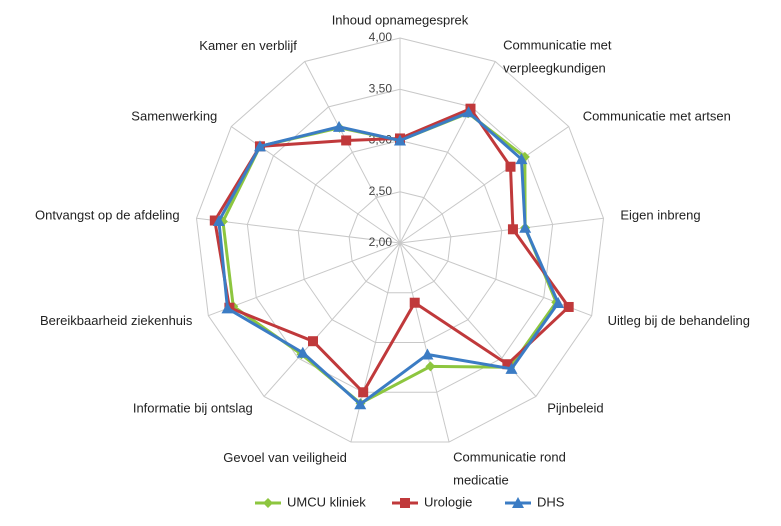  I want to click on axis-label: Communicatie met verpleegkundigen, so click(559, 57).